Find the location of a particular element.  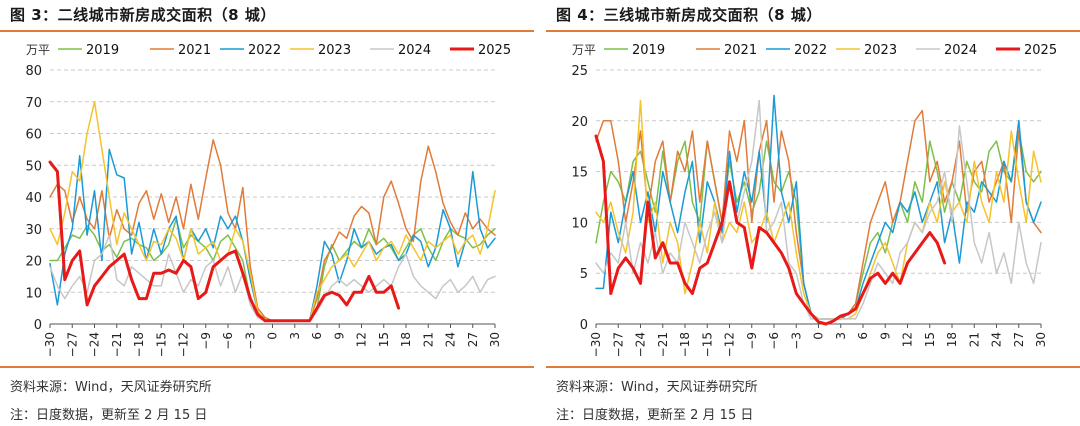

legend-item-2021: 2021 is located at coordinates (726, 50).